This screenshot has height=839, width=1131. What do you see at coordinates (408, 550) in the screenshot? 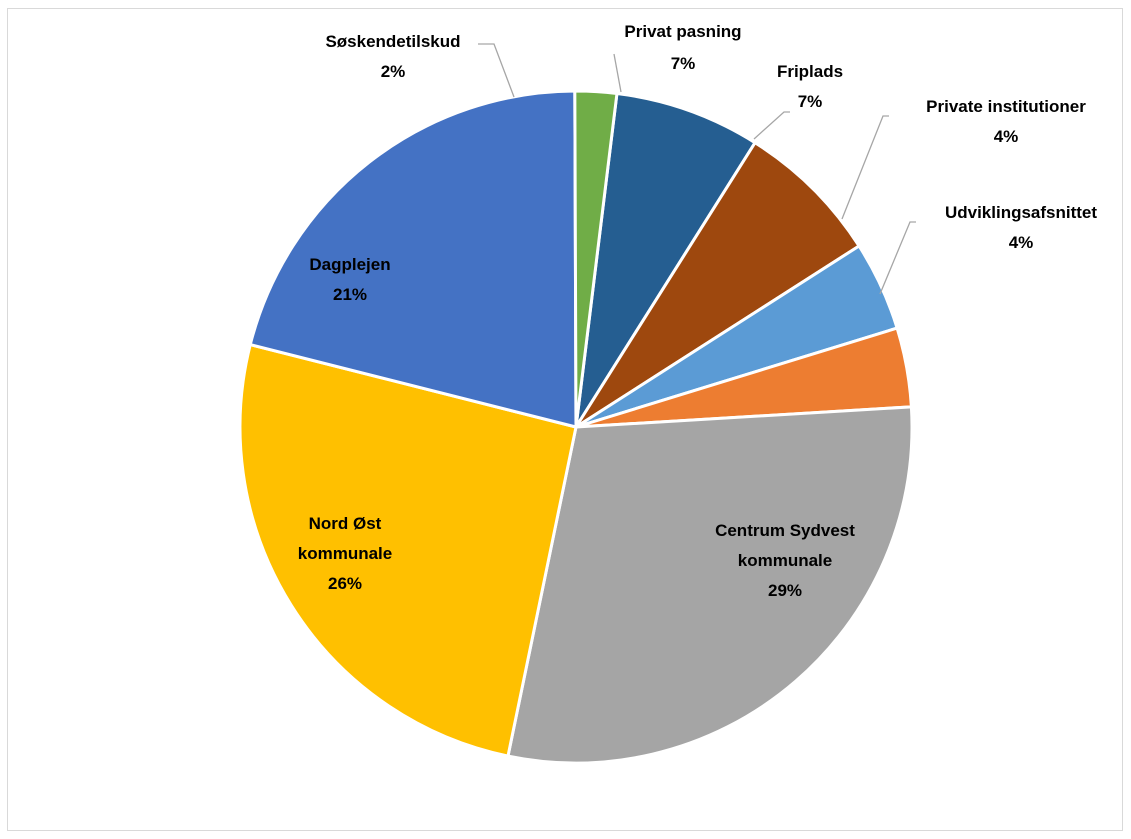
I see `pie-slice-nord-ost-kommunale` at bounding box center [408, 550].